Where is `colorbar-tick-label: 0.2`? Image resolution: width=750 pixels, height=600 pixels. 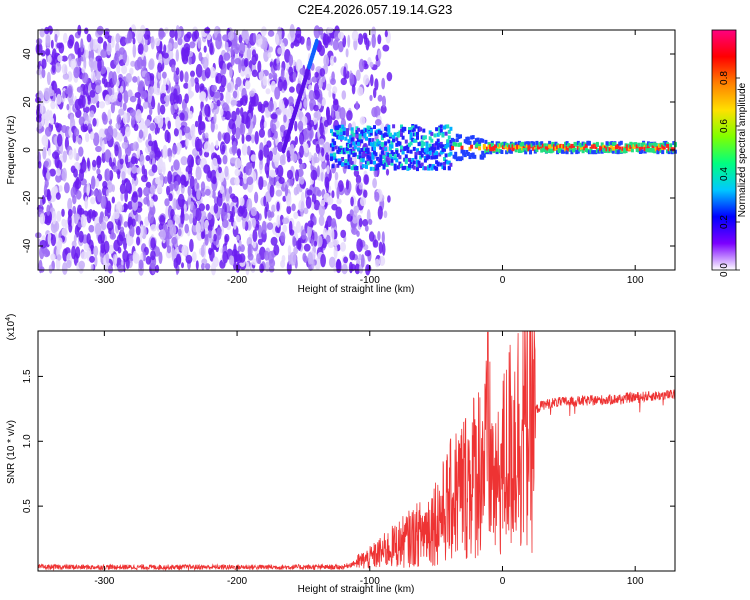 colorbar-tick-label: 0.2 is located at coordinates (724, 222).